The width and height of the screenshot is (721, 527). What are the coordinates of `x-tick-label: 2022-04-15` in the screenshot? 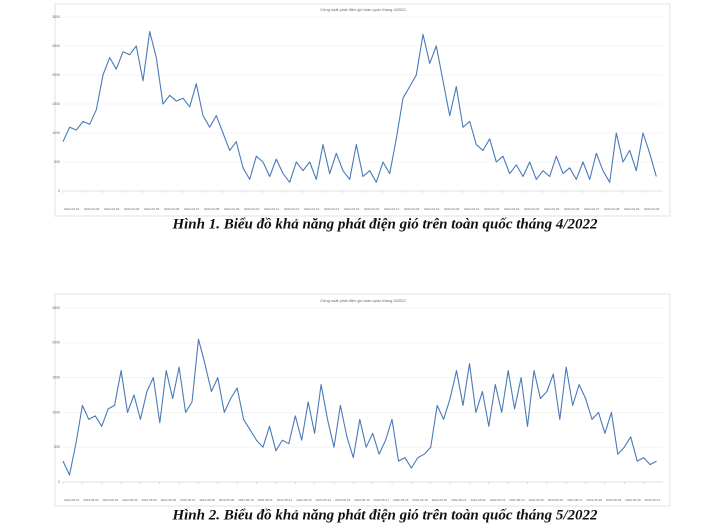 It's located at (352, 209).